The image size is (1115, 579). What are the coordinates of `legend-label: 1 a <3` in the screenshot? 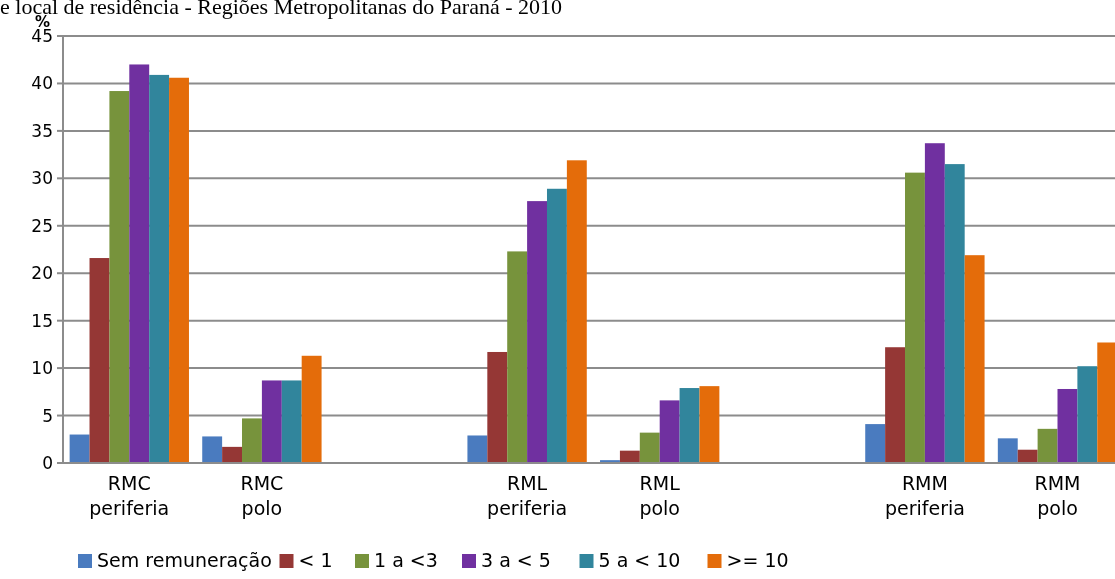 It's located at (406, 560).